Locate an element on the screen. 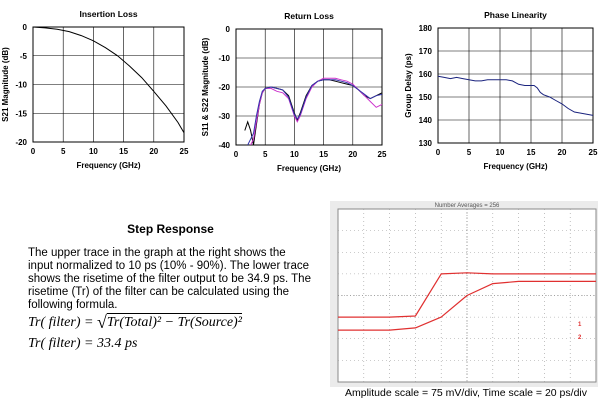  y-tick-label: 160 is located at coordinates (426, 74).